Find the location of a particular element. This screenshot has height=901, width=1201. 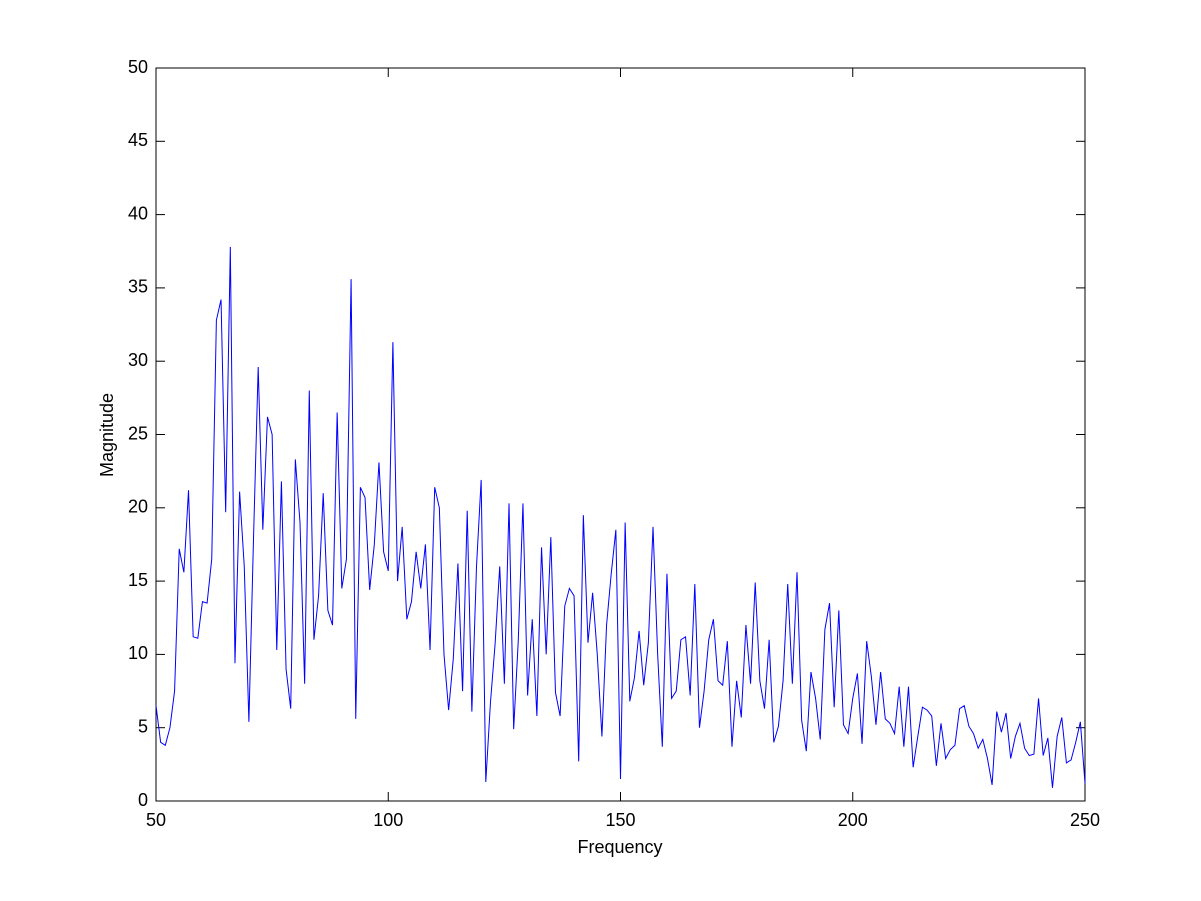

y-tick-label: 10 is located at coordinates (138, 653).